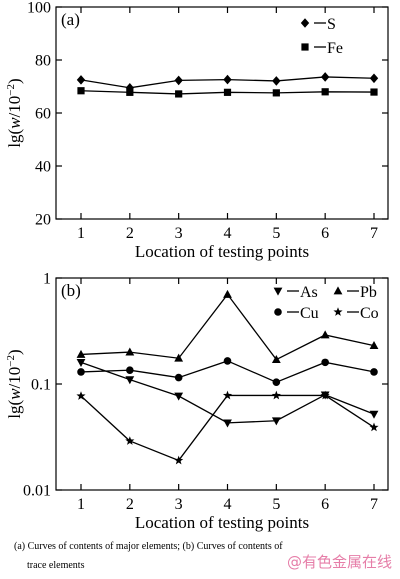 This screenshot has height=579, width=400. I want to click on panel-b-line-pb, so click(227, 327).